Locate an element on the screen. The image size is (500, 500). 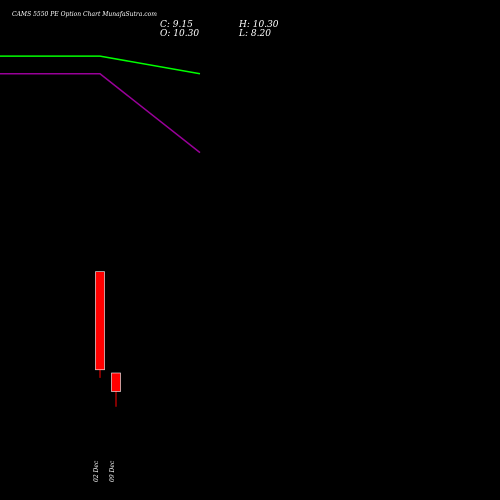
close-value: 9.15 is located at coordinates (182, 25).